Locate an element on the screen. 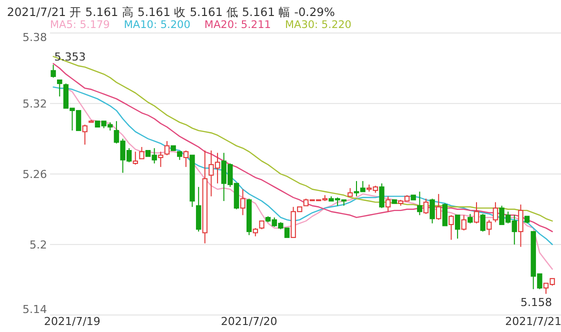  text: MA20: 5.211 is located at coordinates (237, 25).